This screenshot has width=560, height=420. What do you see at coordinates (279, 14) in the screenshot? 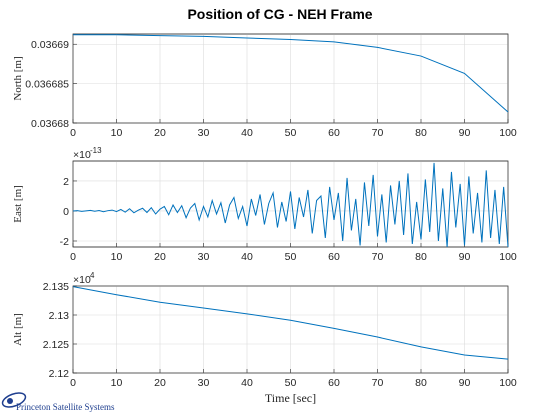
I see `figure-title: Position of CG - NEH Frame` at bounding box center [279, 14].